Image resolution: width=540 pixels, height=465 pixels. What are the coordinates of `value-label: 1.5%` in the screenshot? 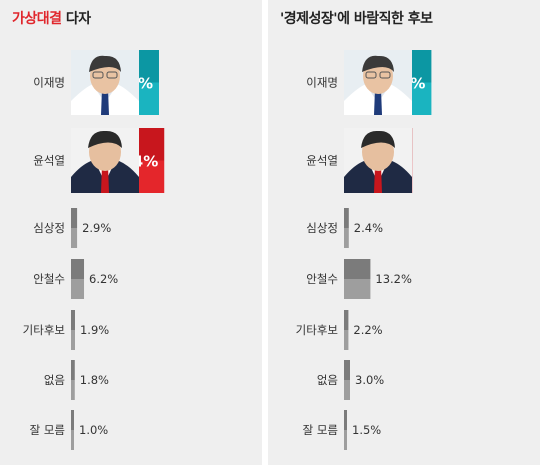 It's located at (366, 430).